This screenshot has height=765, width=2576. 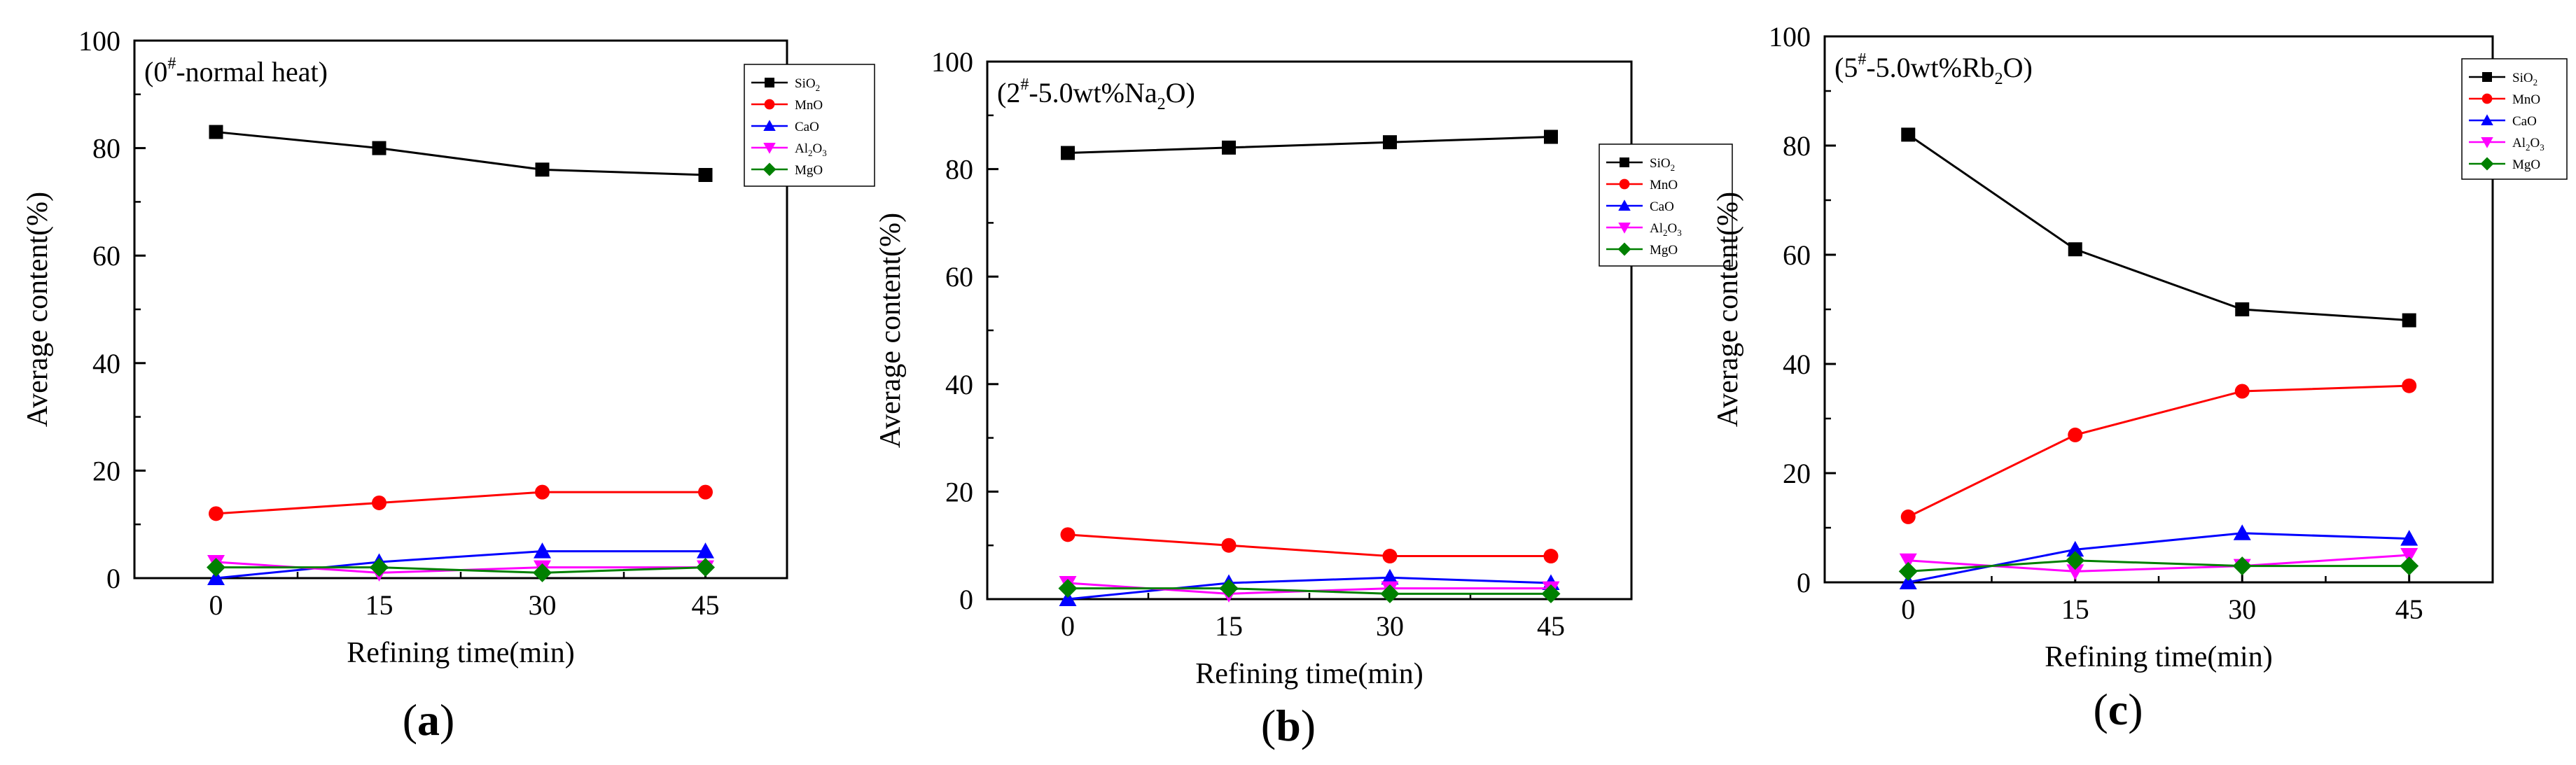 I want to click on y-tick-label: 40, so click(x=106, y=364).